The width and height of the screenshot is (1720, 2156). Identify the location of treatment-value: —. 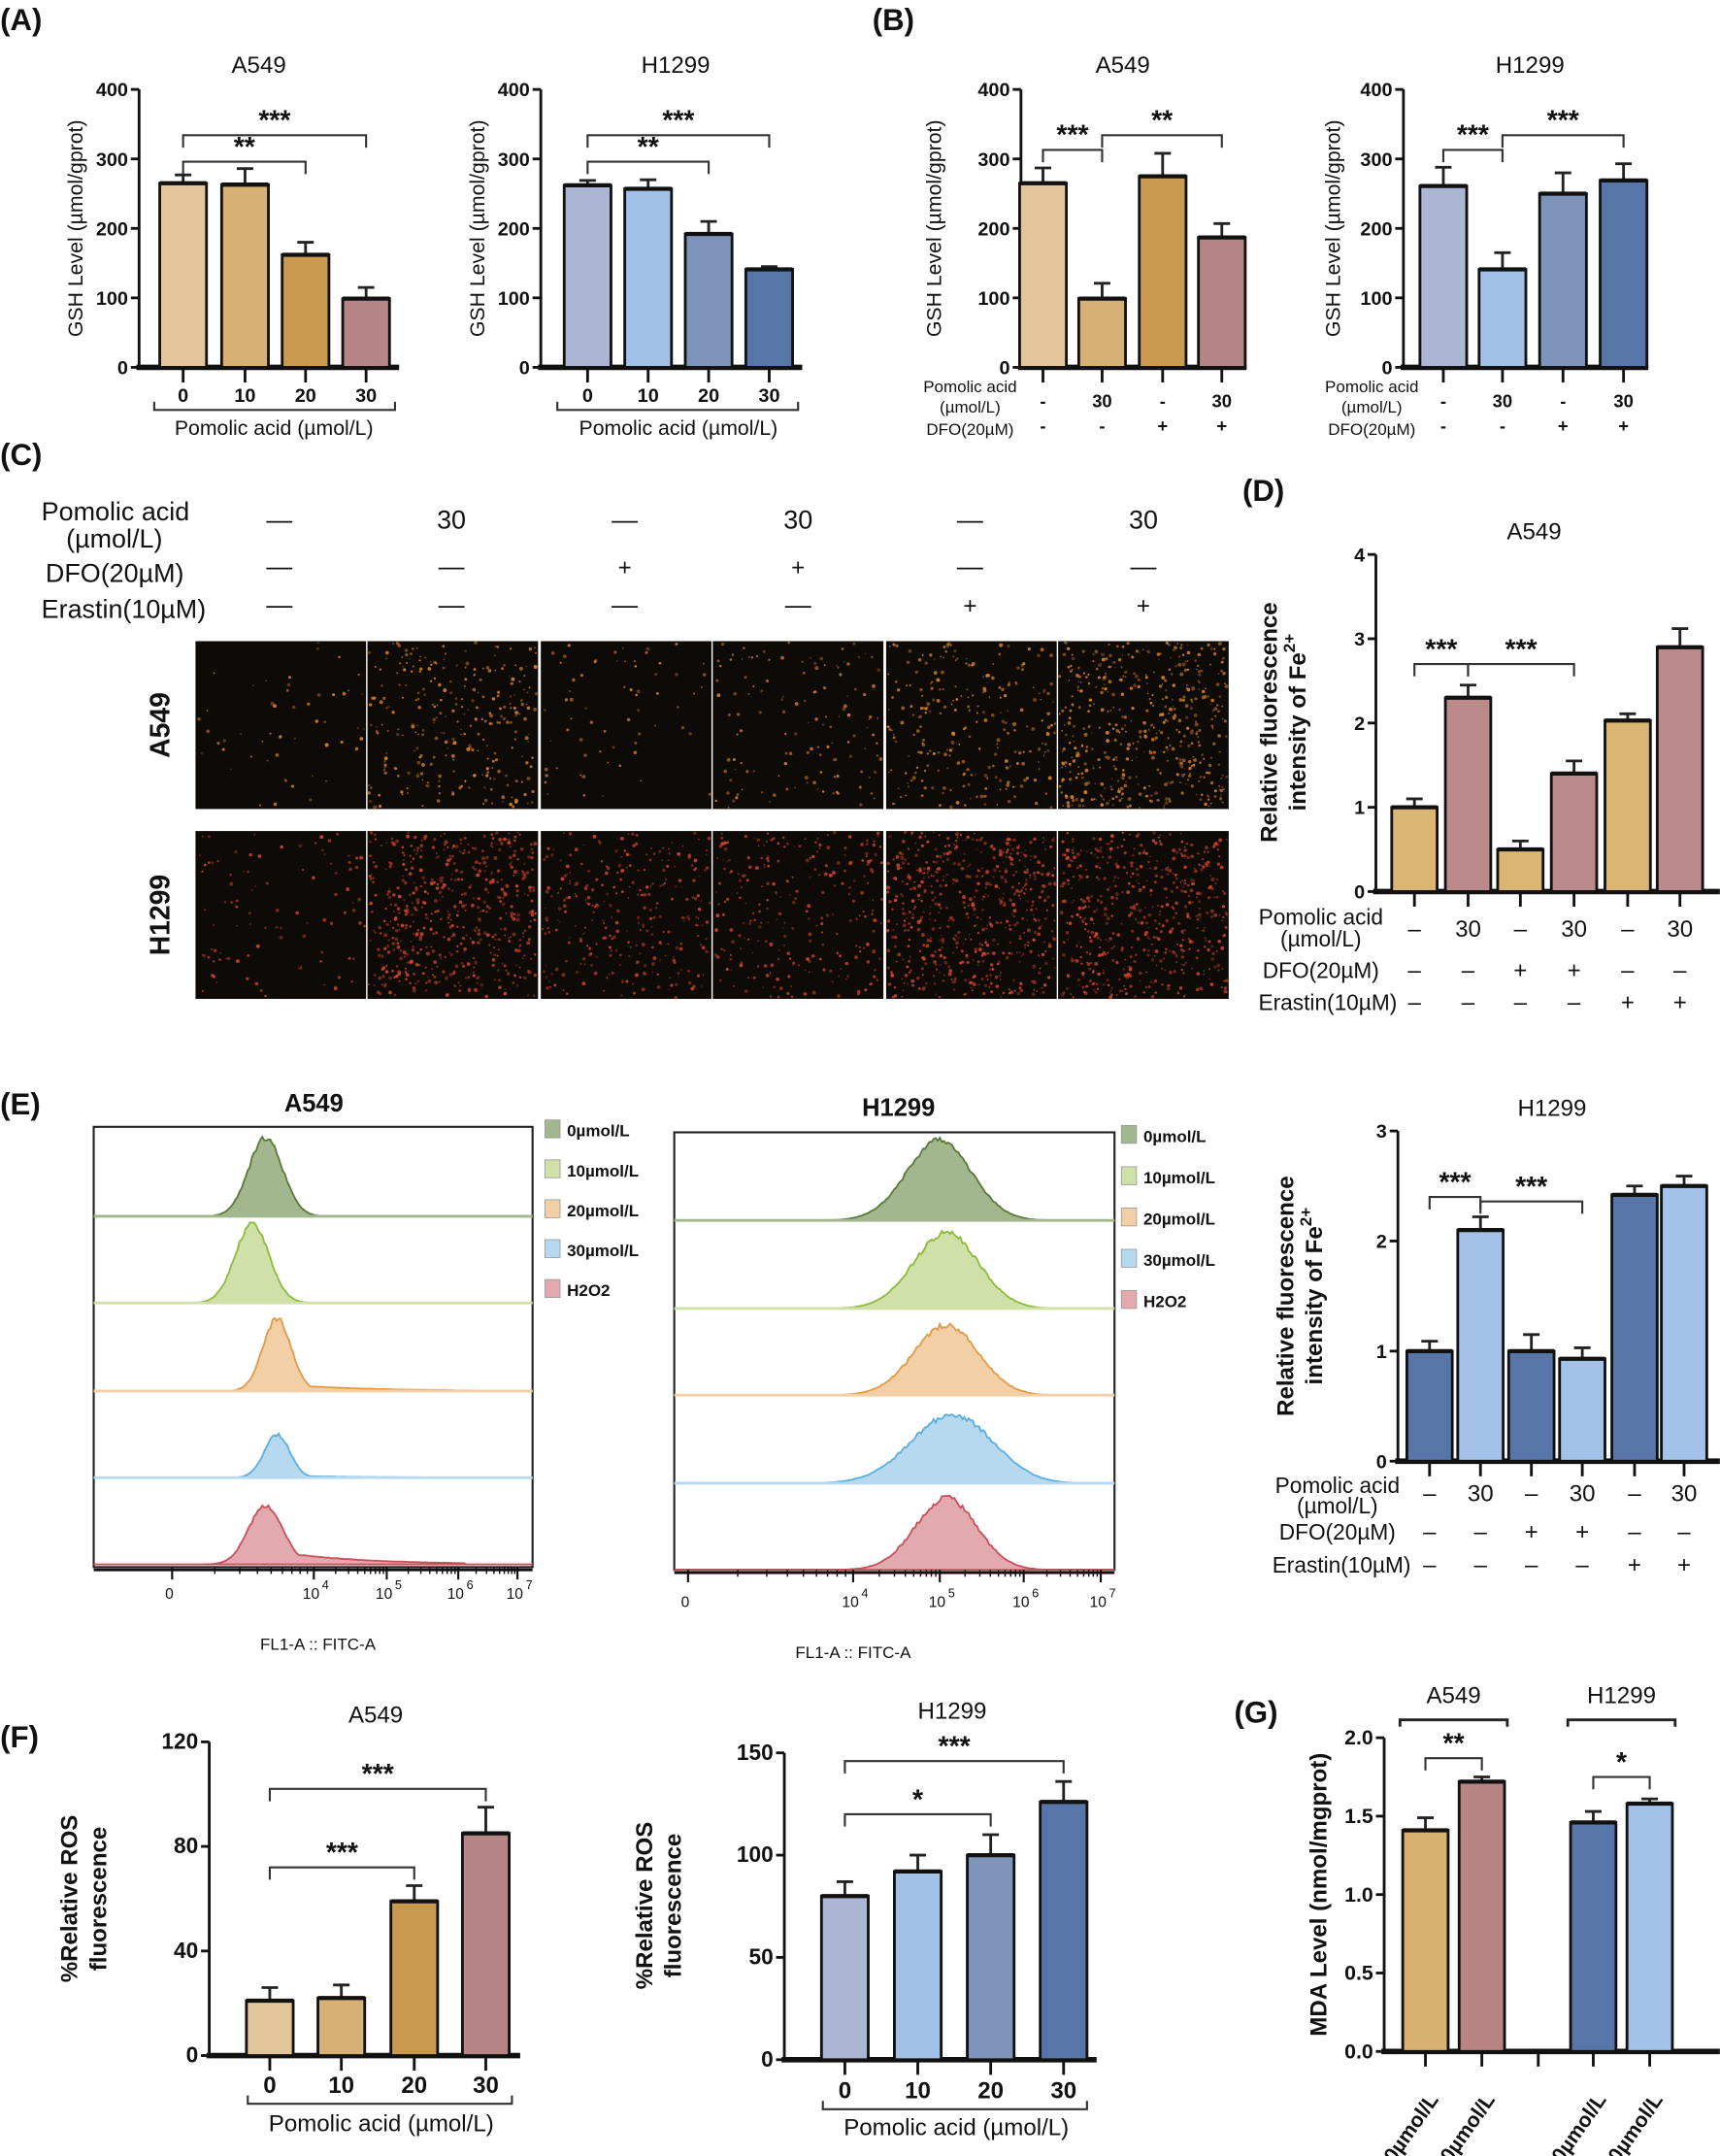
(452, 565).